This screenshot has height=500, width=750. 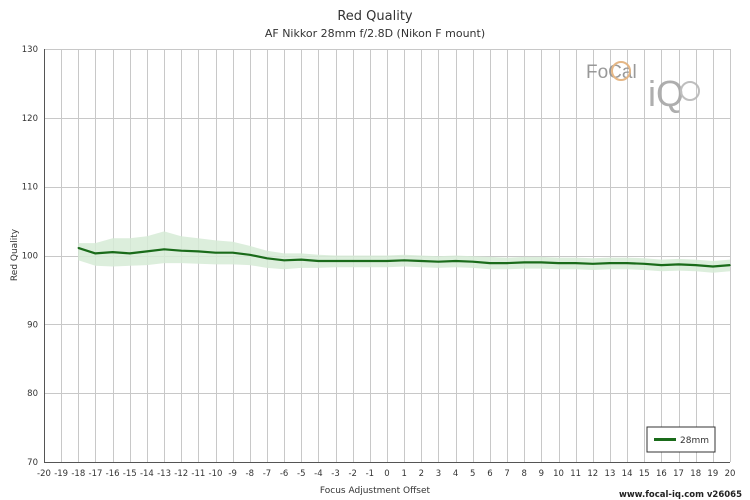 I want to click on x-tick-label: -12, so click(x=181, y=474).